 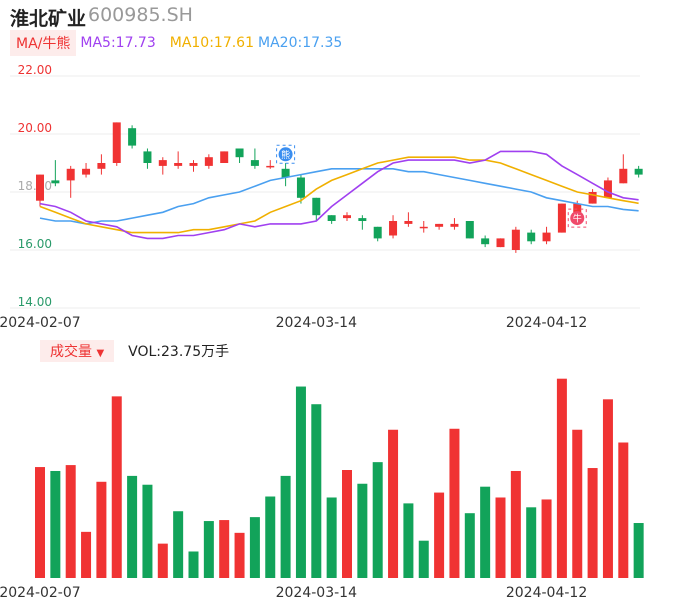 What do you see at coordinates (48, 19) in the screenshot?
I see `stock-name: 淮北矿业` at bounding box center [48, 19].